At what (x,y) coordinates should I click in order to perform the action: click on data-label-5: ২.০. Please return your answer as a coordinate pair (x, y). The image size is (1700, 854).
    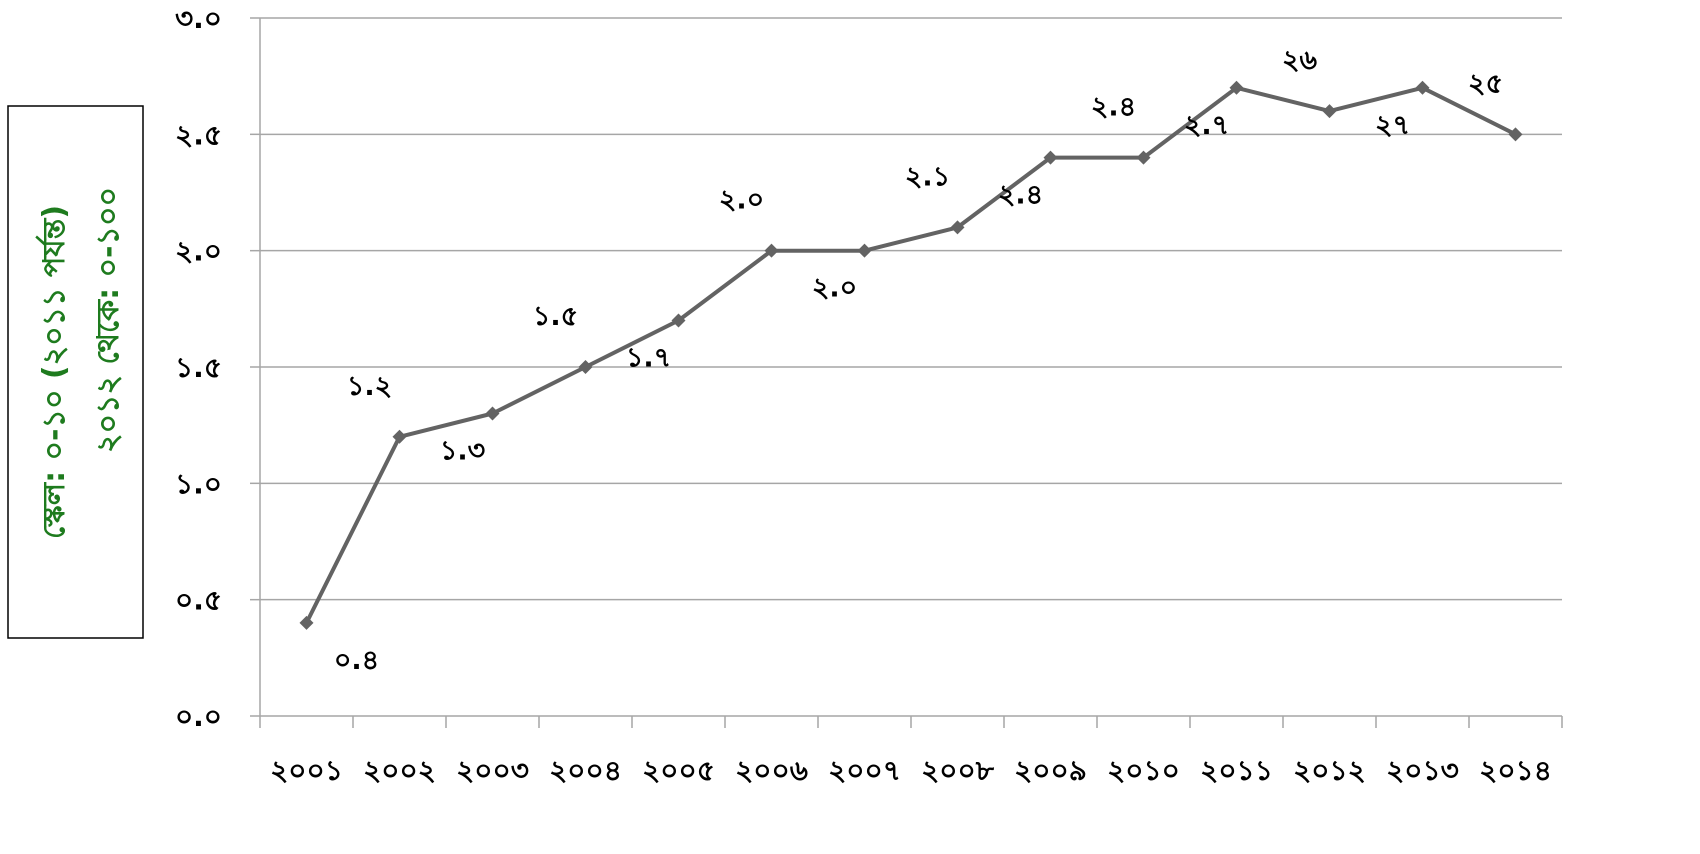
    Looking at the image, I should click on (741, 200).